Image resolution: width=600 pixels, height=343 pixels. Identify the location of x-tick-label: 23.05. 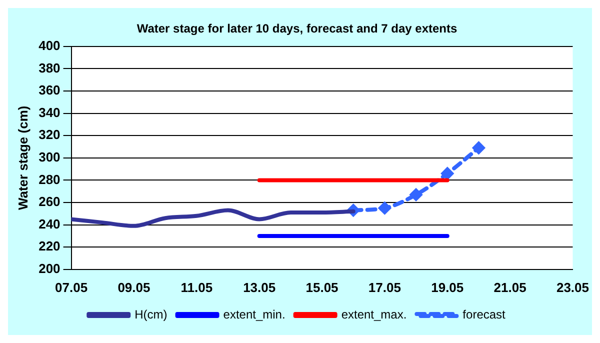
(573, 287).